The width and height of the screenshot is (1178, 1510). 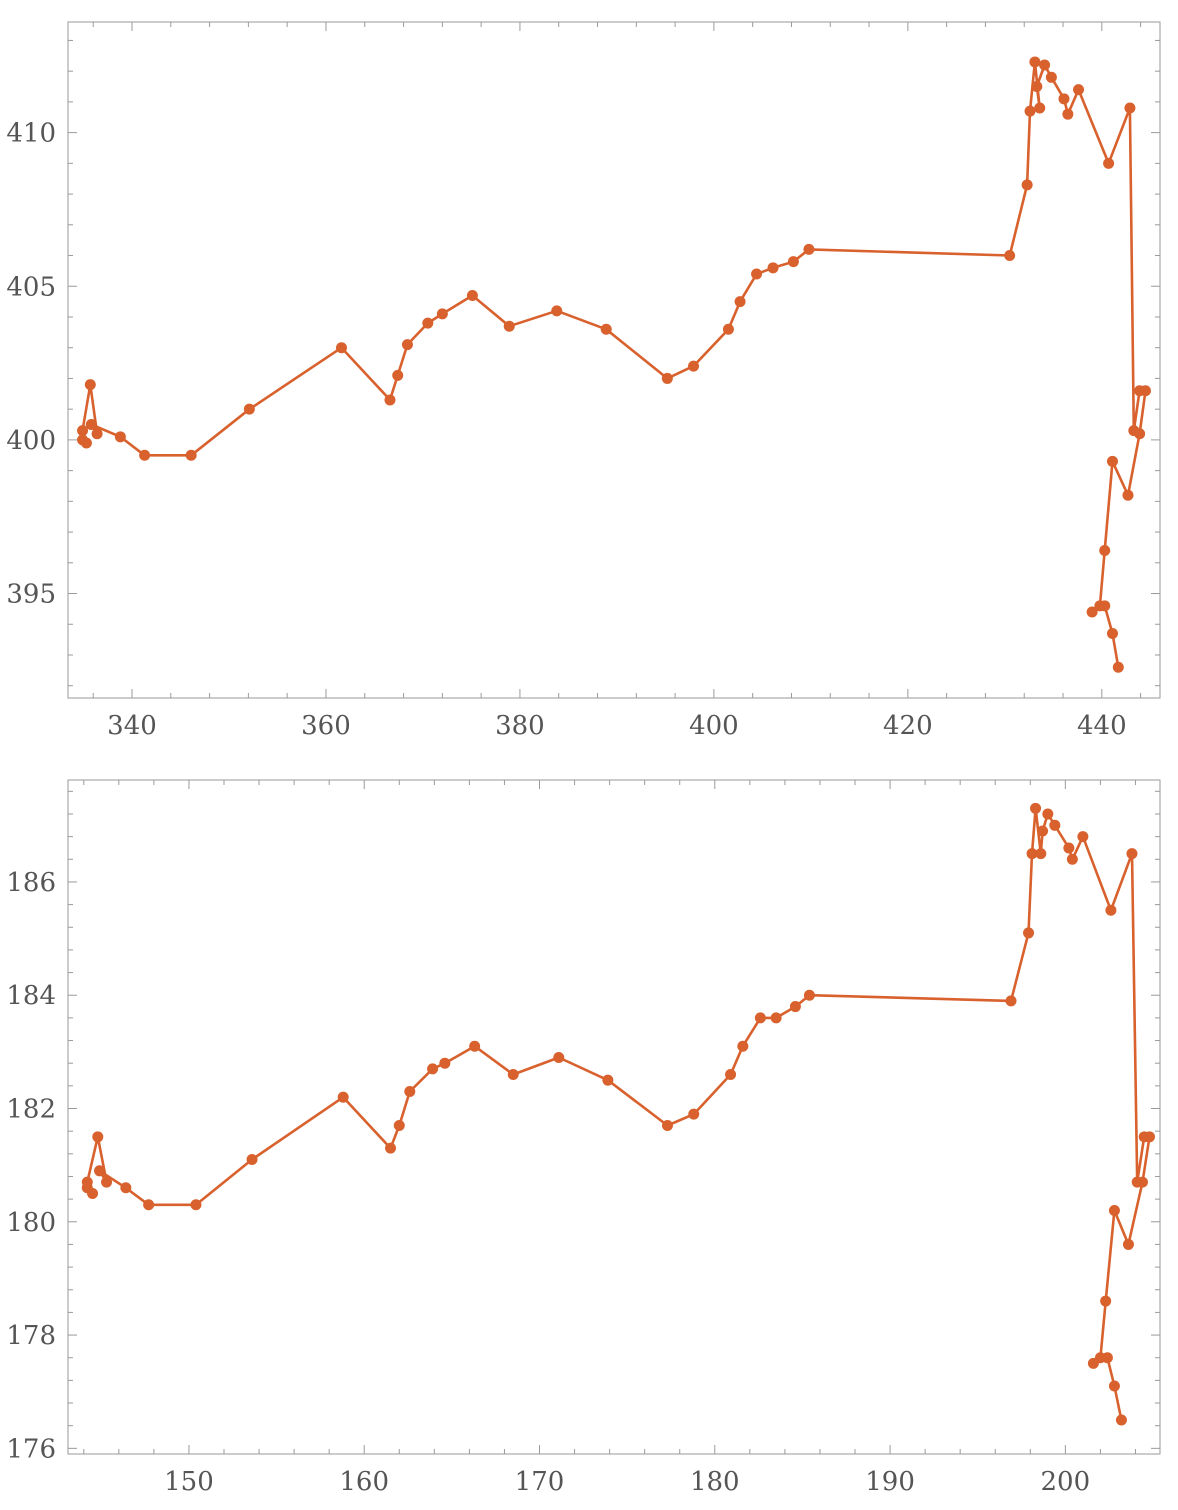 What do you see at coordinates (31, 996) in the screenshot?
I see `y-tick-label: 184` at bounding box center [31, 996].